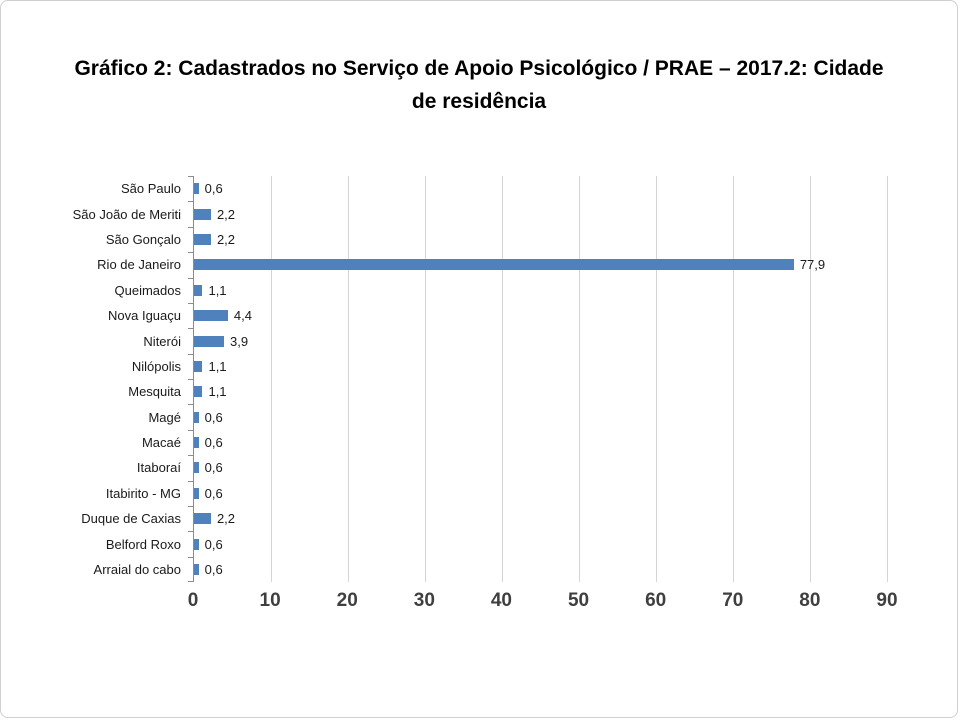  What do you see at coordinates (543, 607) in the screenshot?
I see `value-axis: 0 10 20 30 40 50 60 70 80 90` at bounding box center [543, 607].